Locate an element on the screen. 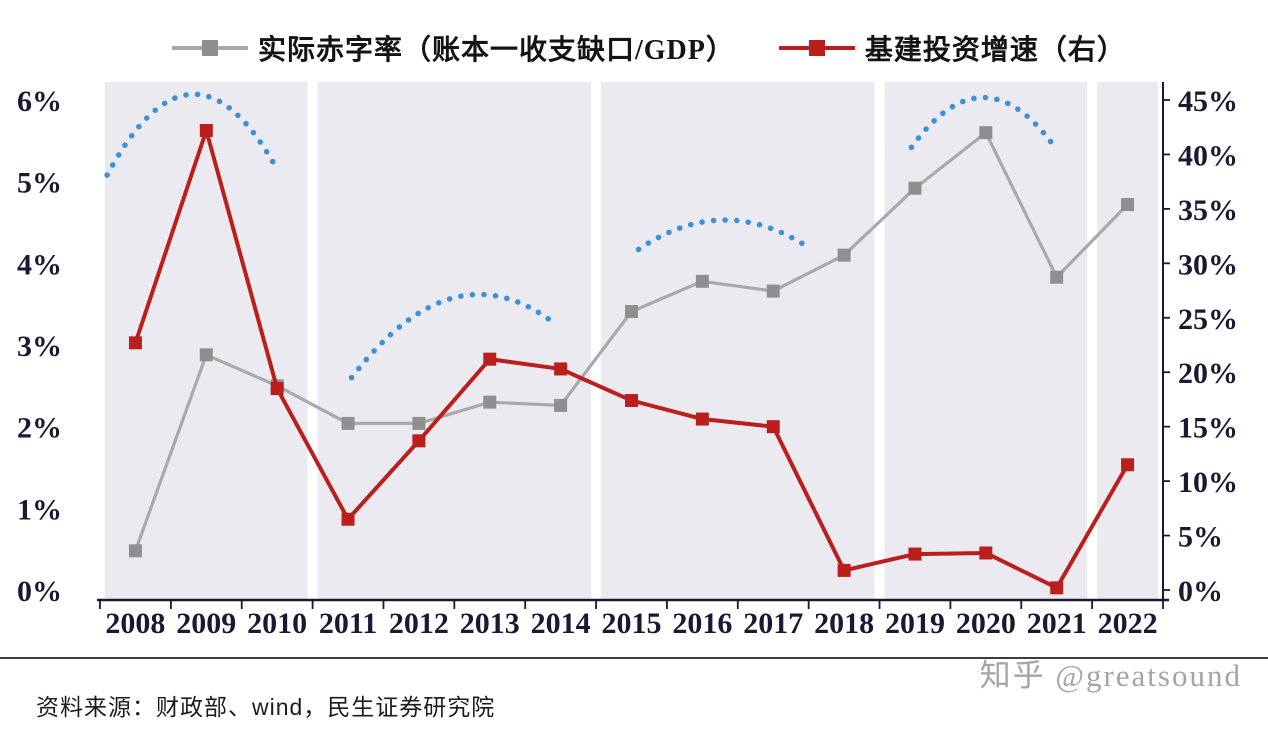 Image resolution: width=1268 pixels, height=731 pixels. legend-item-infrastructure: 基建投资增速（右） is located at coordinates (952, 48).